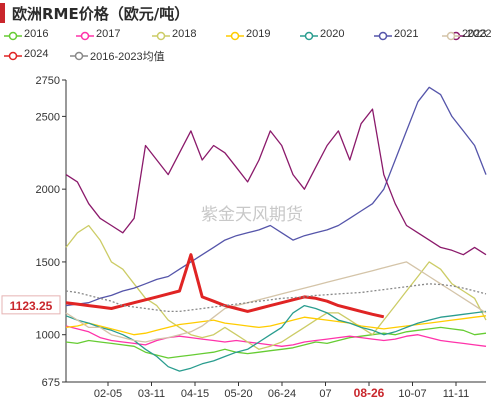 The height and width of the screenshot is (407, 501). I want to click on legend-label: 2016-2023均值, so click(127, 57).